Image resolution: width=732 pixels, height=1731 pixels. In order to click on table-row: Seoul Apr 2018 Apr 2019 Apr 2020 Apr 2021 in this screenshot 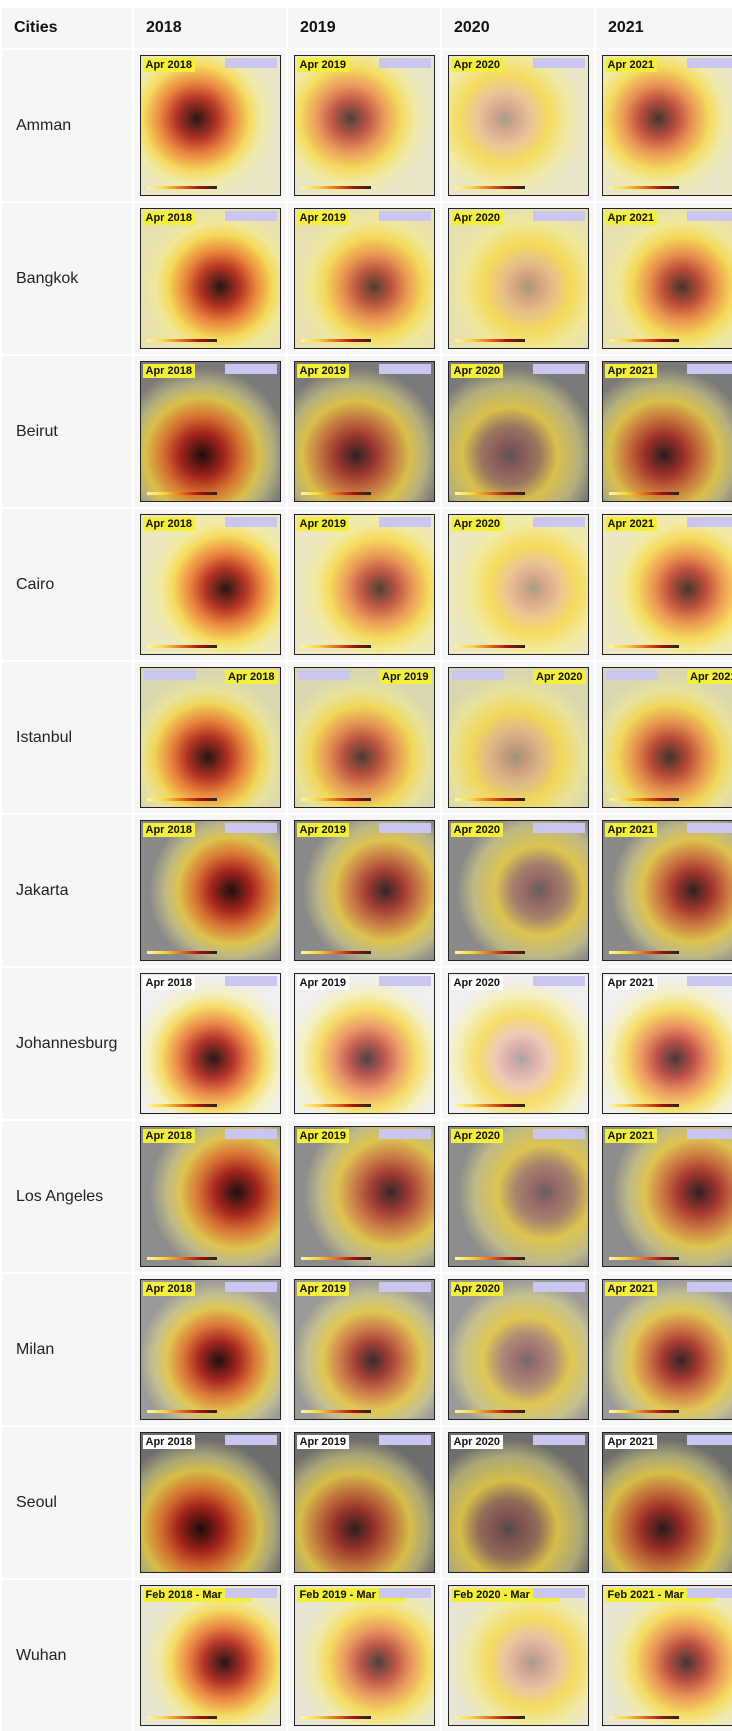, I will do `click(367, 1502)`.